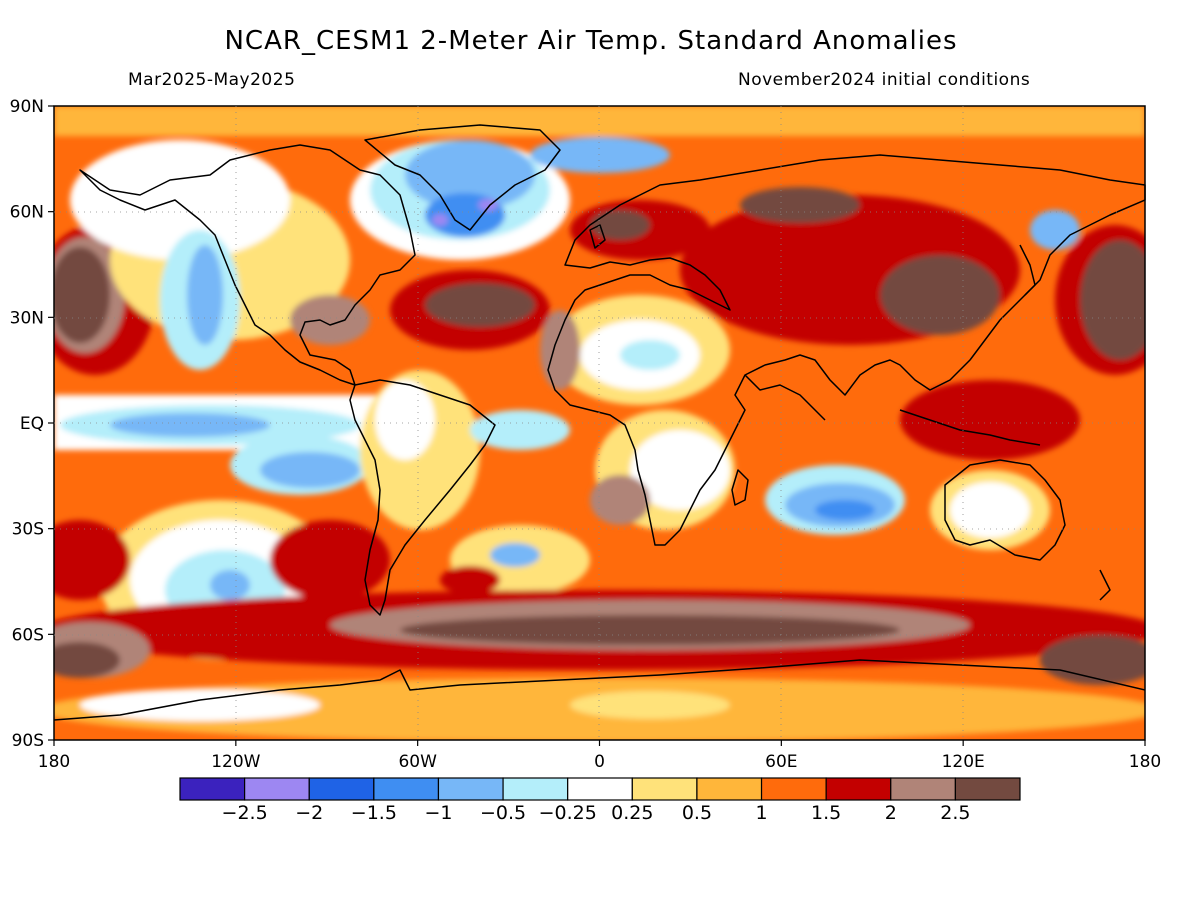  What do you see at coordinates (697, 813) in the screenshot?
I see `colorbar-label: 0.5` at bounding box center [697, 813].